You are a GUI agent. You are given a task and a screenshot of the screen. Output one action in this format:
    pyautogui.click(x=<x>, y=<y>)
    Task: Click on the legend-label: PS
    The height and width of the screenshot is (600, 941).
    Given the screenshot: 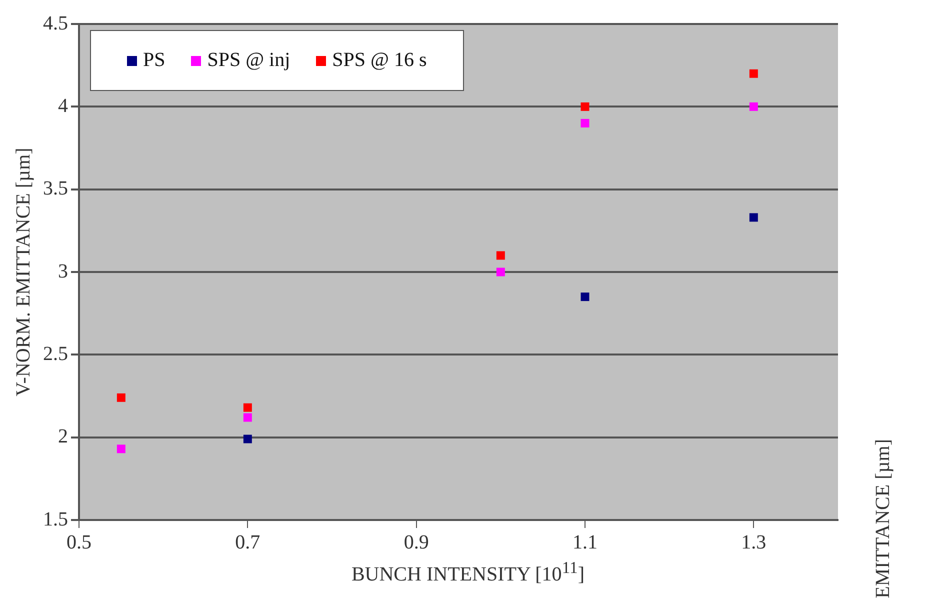 What is the action you would take?
    pyautogui.click(x=154, y=60)
    